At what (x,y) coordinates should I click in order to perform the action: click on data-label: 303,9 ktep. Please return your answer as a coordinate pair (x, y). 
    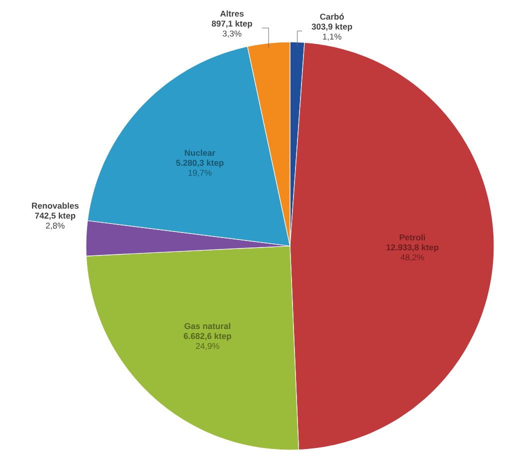
    Looking at the image, I should click on (332, 27).